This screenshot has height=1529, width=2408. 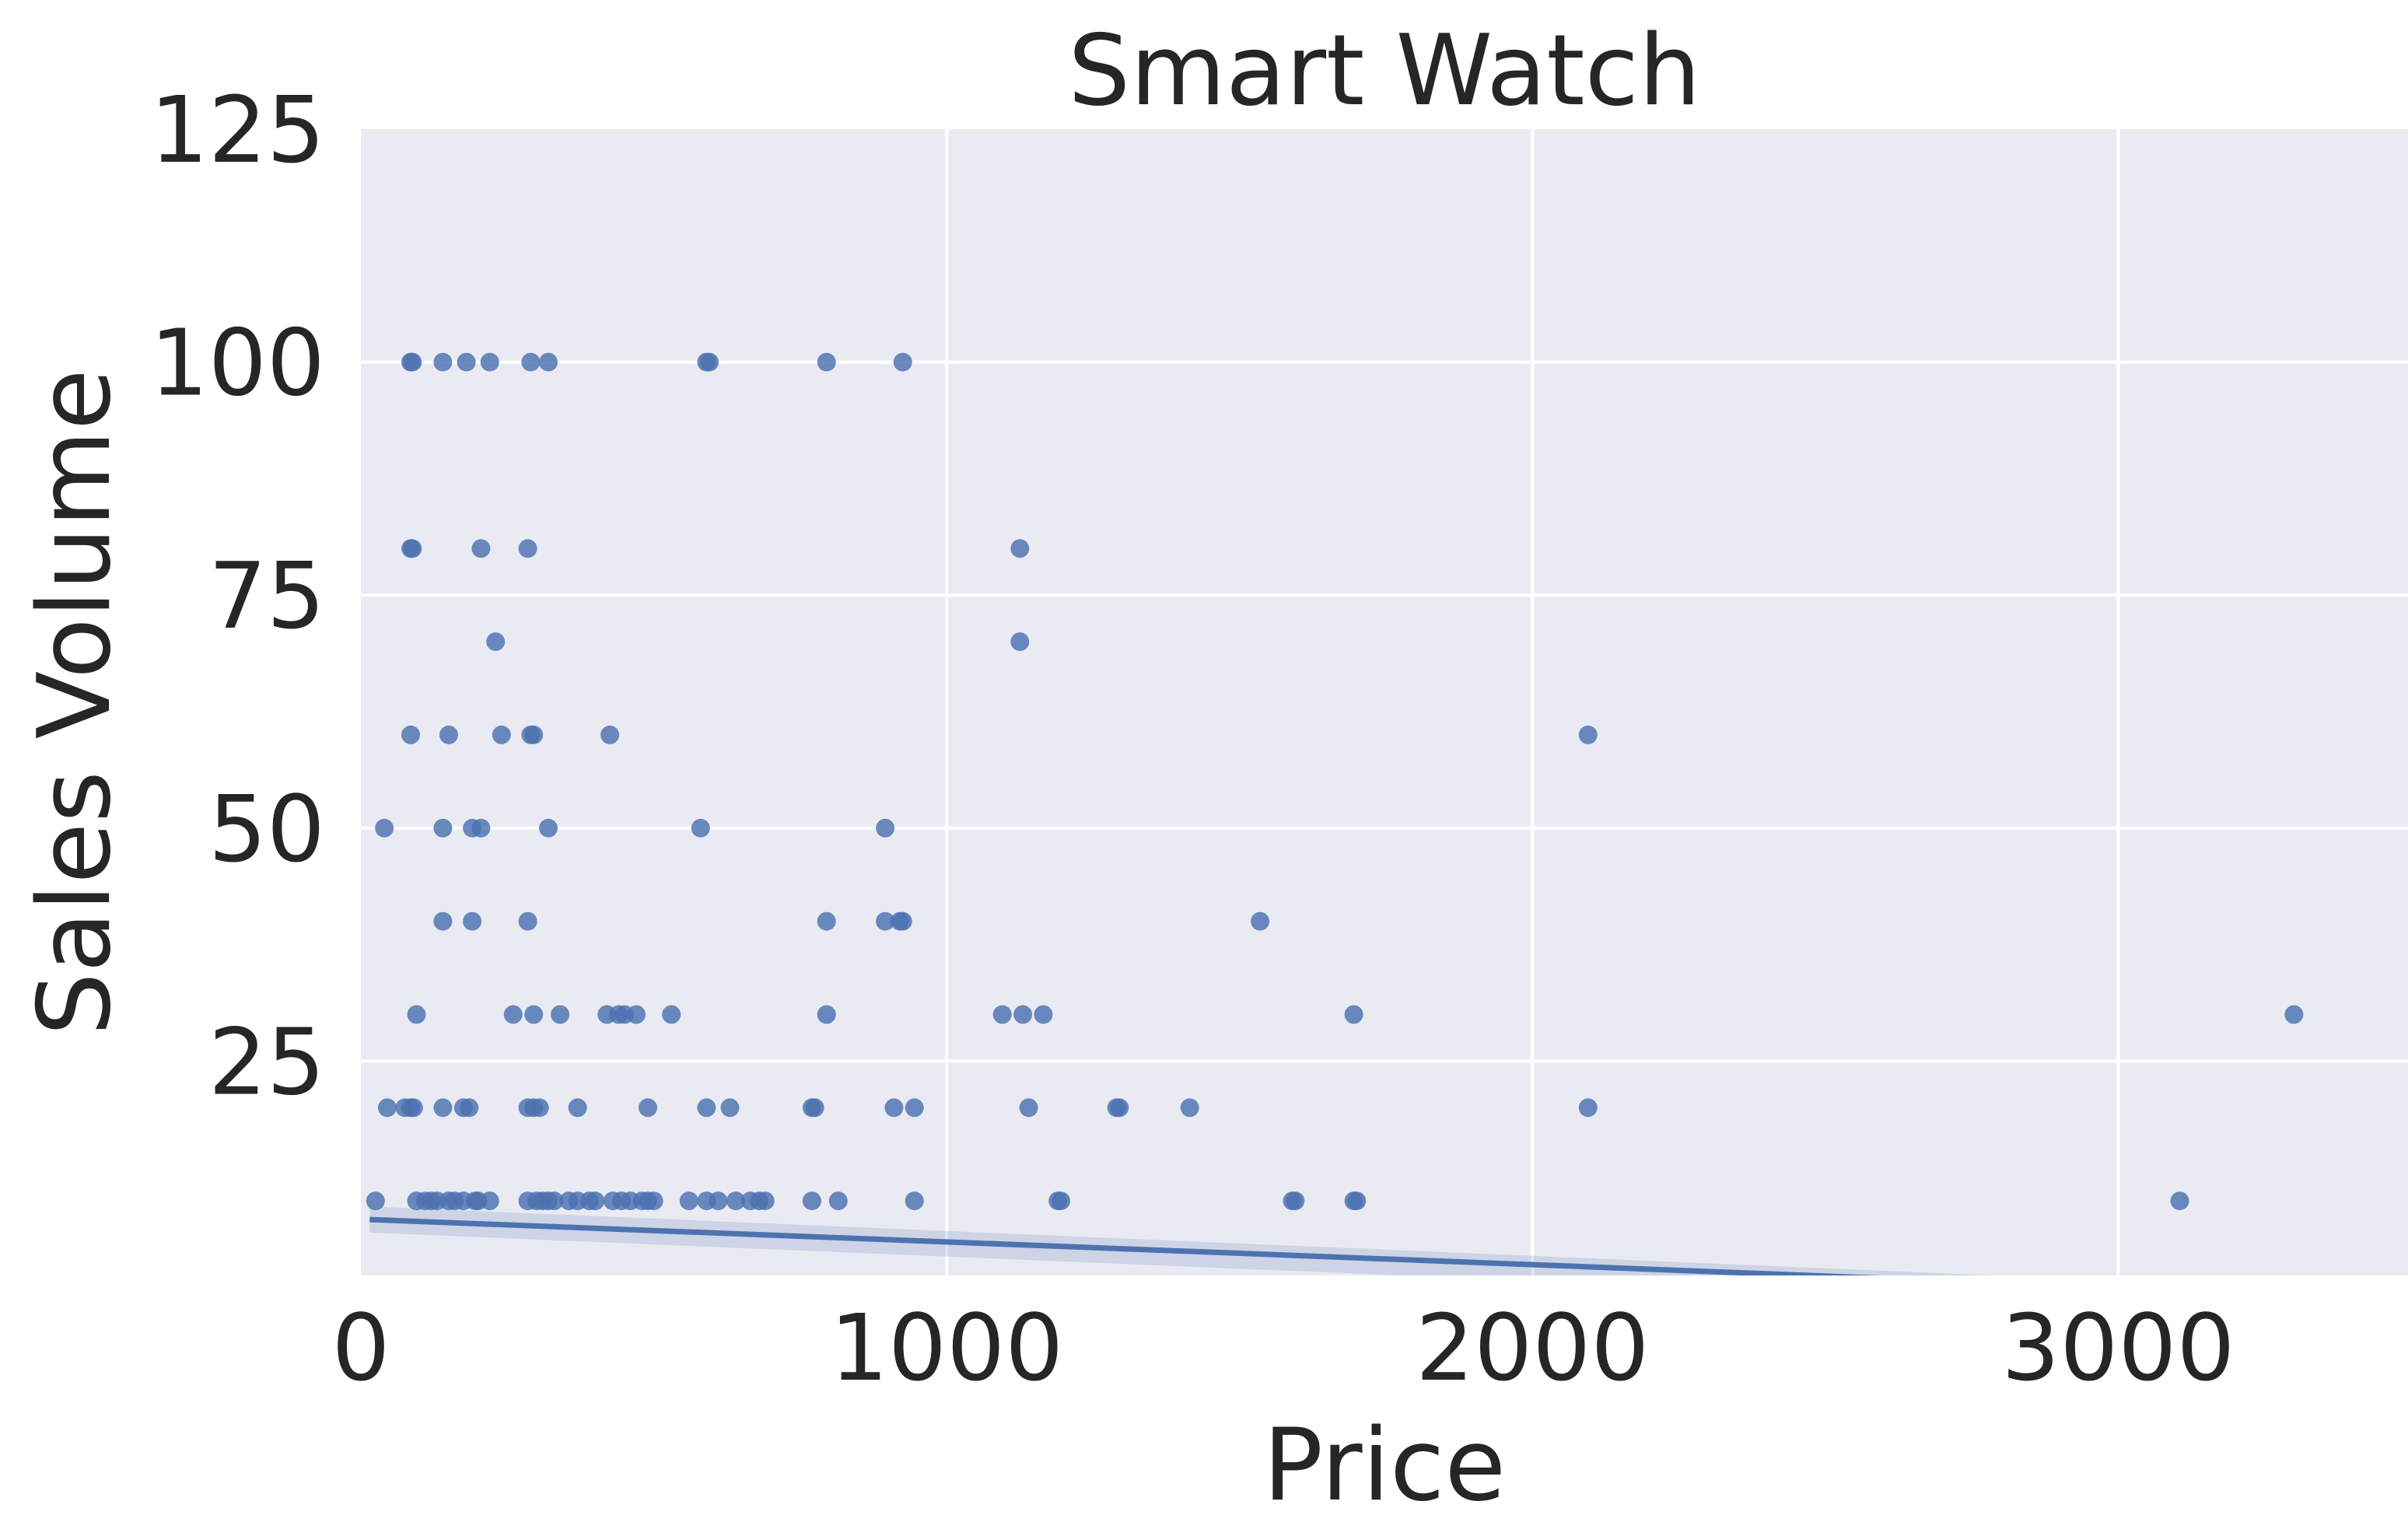 What do you see at coordinates (266, 1061) in the screenshot?
I see `y-tick-label: 25` at bounding box center [266, 1061].